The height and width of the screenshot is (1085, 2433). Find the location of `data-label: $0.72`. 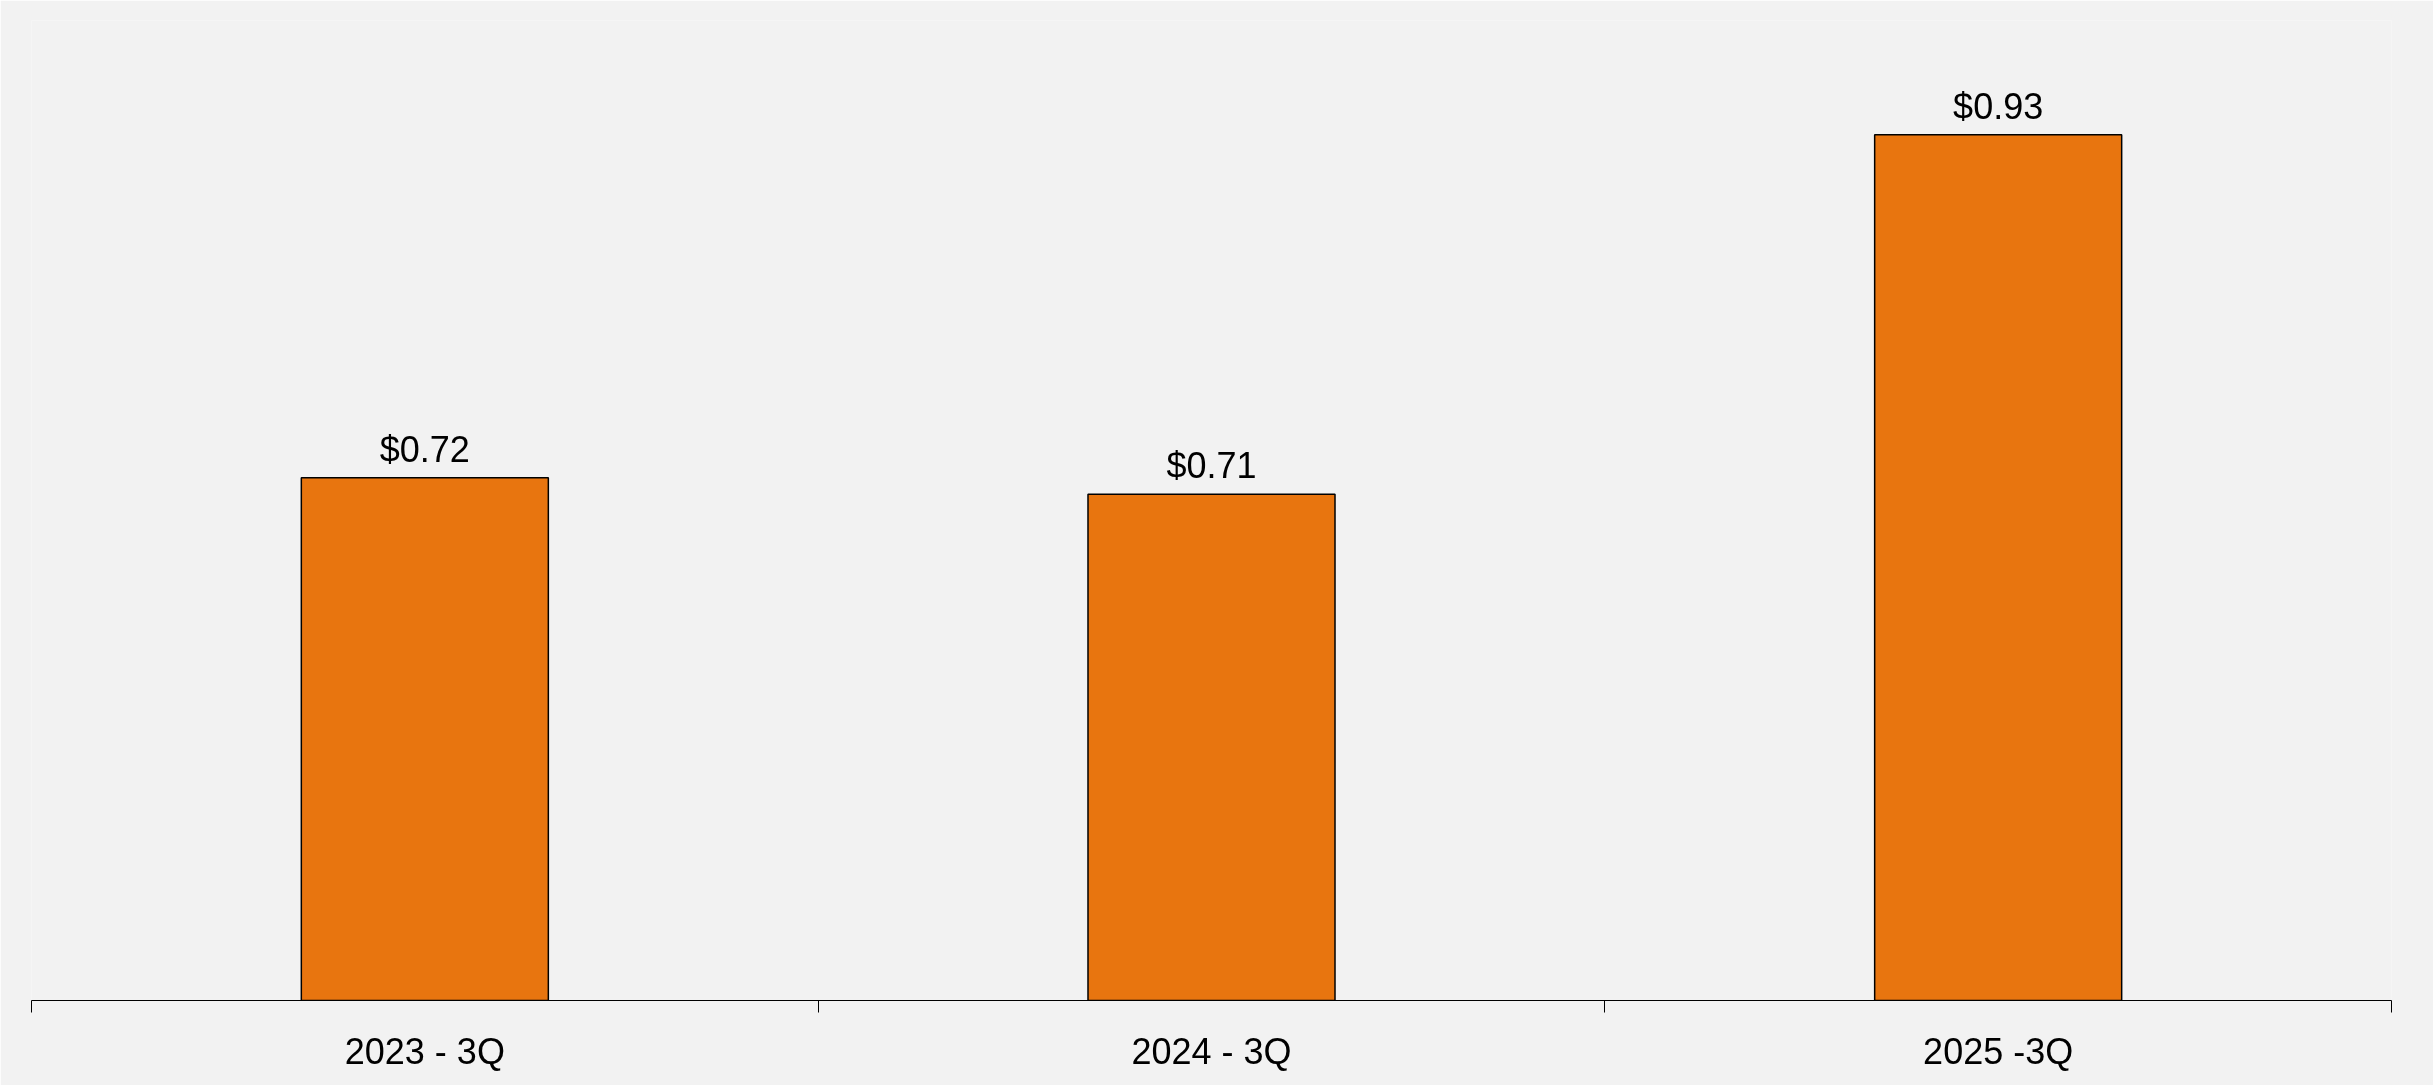

data-label: $0.72 is located at coordinates (424, 449).